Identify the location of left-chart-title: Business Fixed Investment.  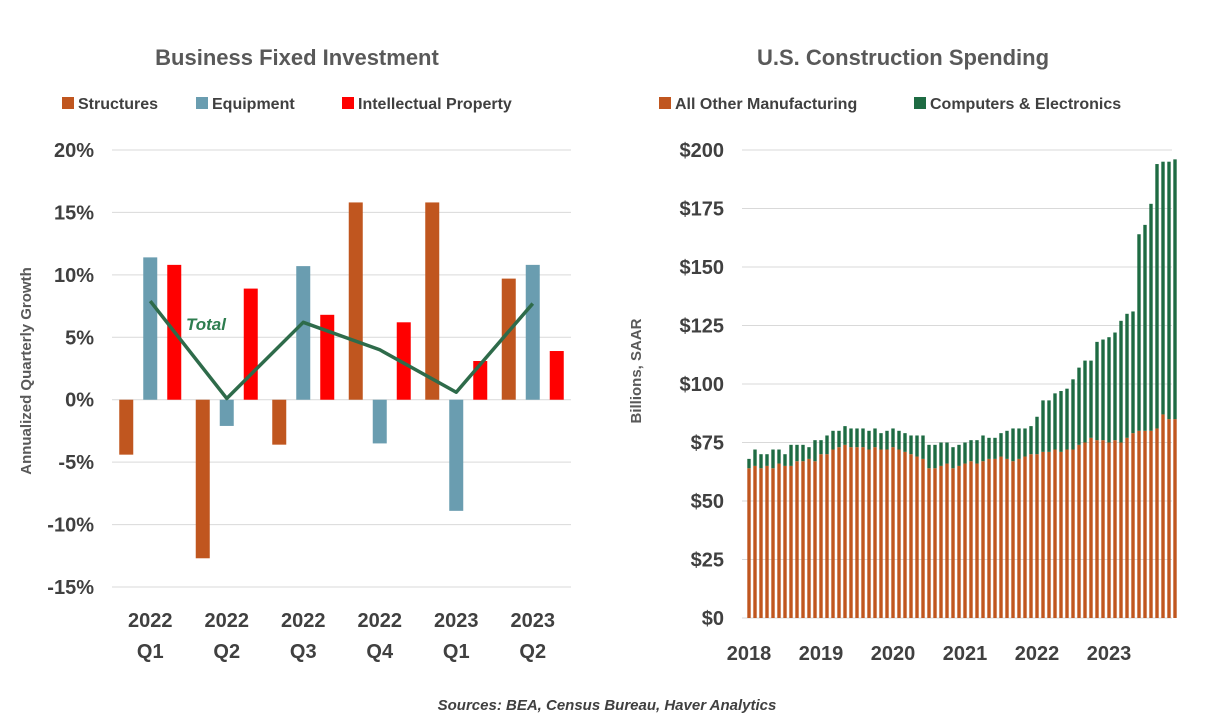
(297, 57).